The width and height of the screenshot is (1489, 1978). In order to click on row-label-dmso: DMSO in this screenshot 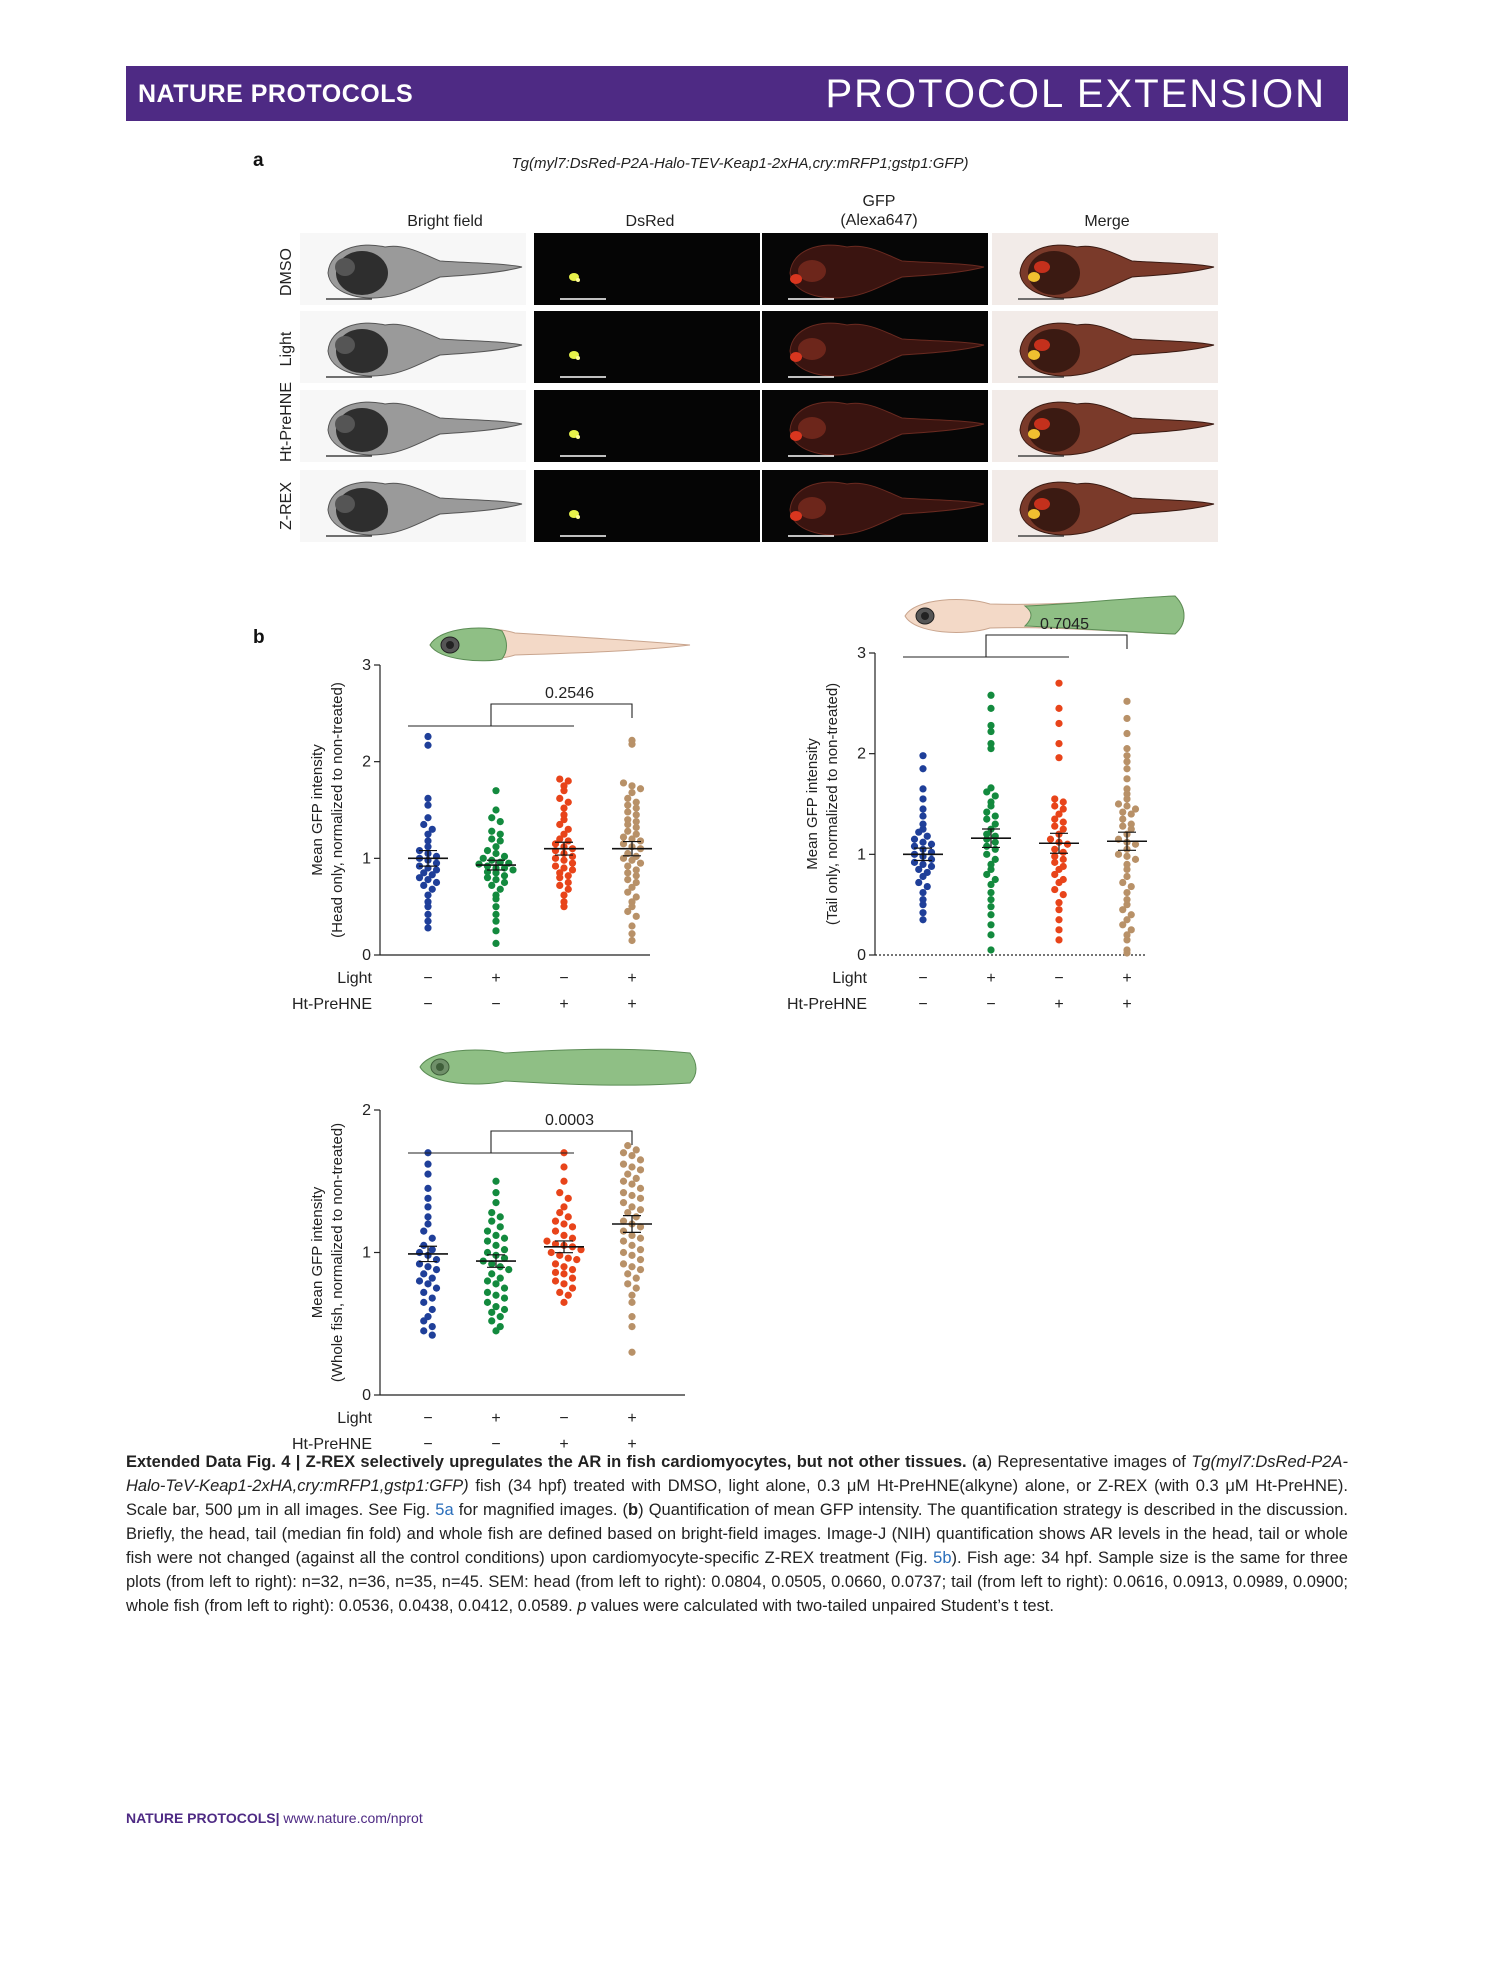, I will do `click(286, 272)`.